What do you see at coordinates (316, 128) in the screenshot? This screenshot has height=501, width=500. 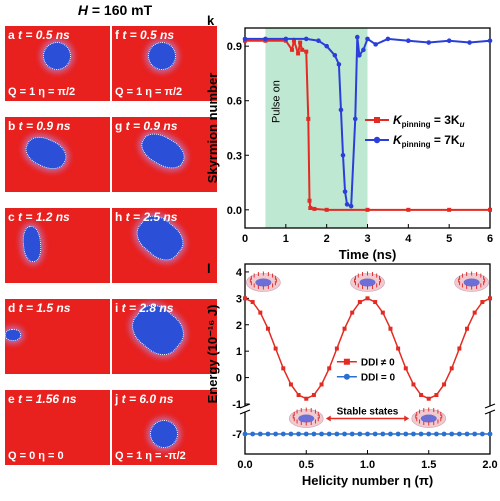 I see `pulse-region` at bounding box center [316, 128].